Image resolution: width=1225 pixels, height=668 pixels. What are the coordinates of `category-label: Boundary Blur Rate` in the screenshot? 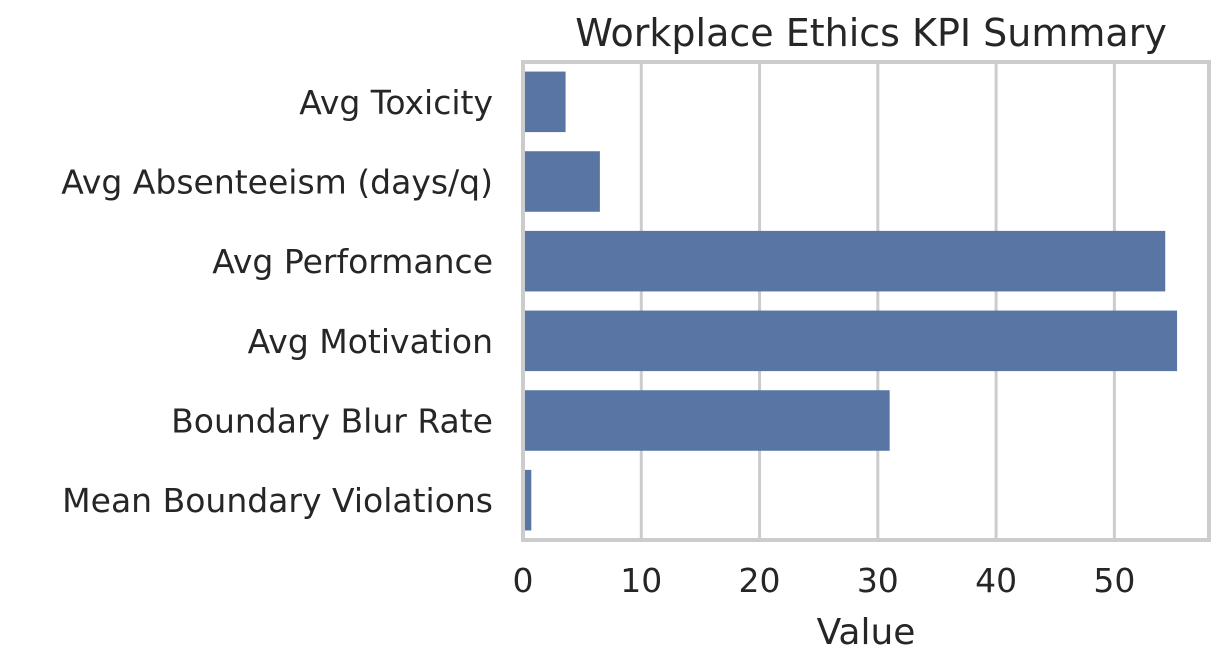 It's located at (332, 421).